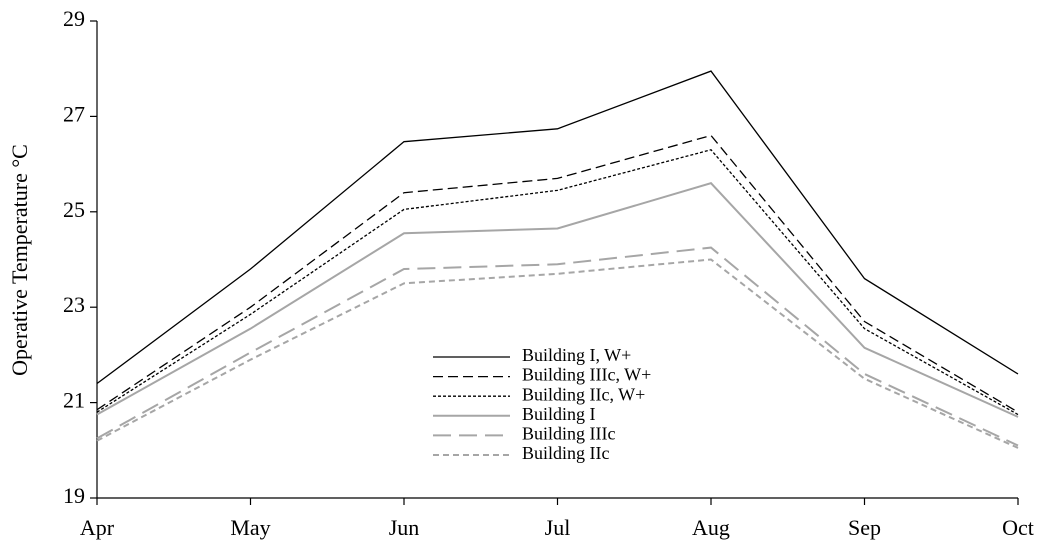 This screenshot has width=1045, height=548. What do you see at coordinates (74, 304) in the screenshot?
I see `y-tick-label: 23` at bounding box center [74, 304].